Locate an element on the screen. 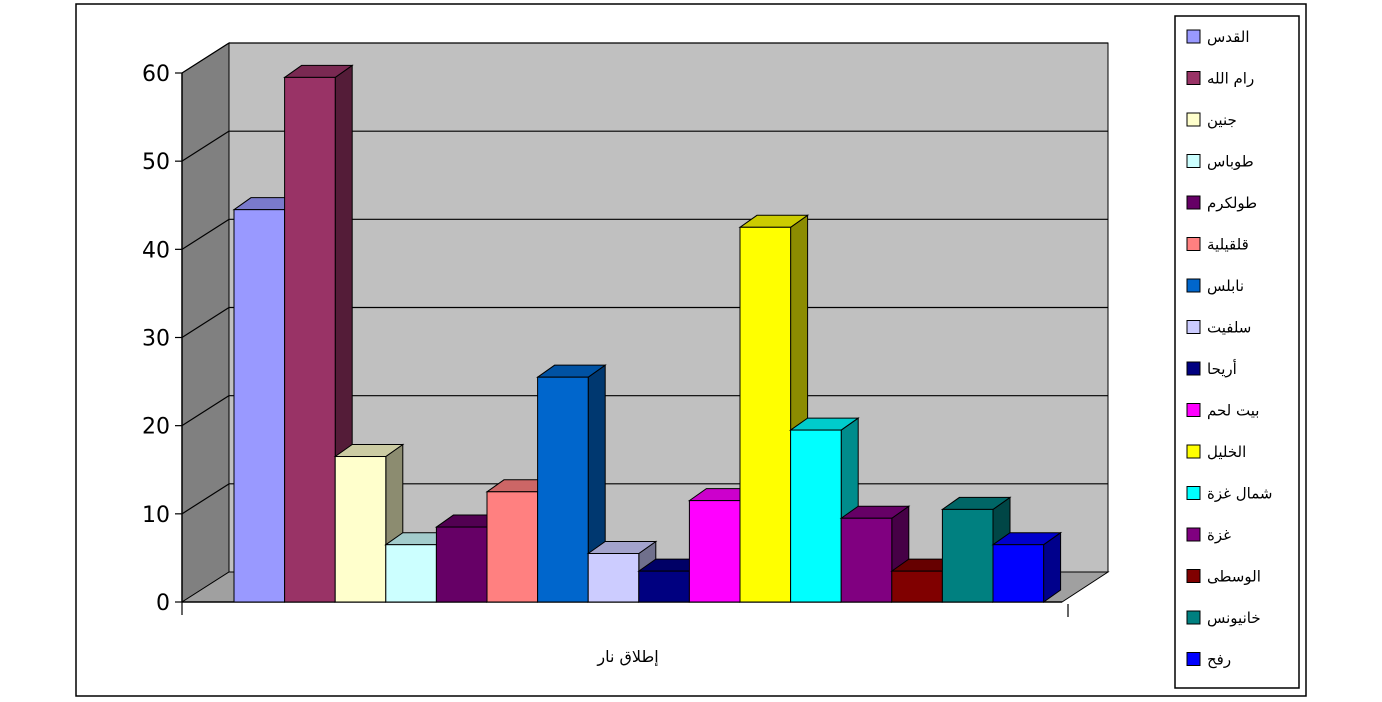 The height and width of the screenshot is (702, 1382). legend-item: شمال غزة is located at coordinates (1229, 494).